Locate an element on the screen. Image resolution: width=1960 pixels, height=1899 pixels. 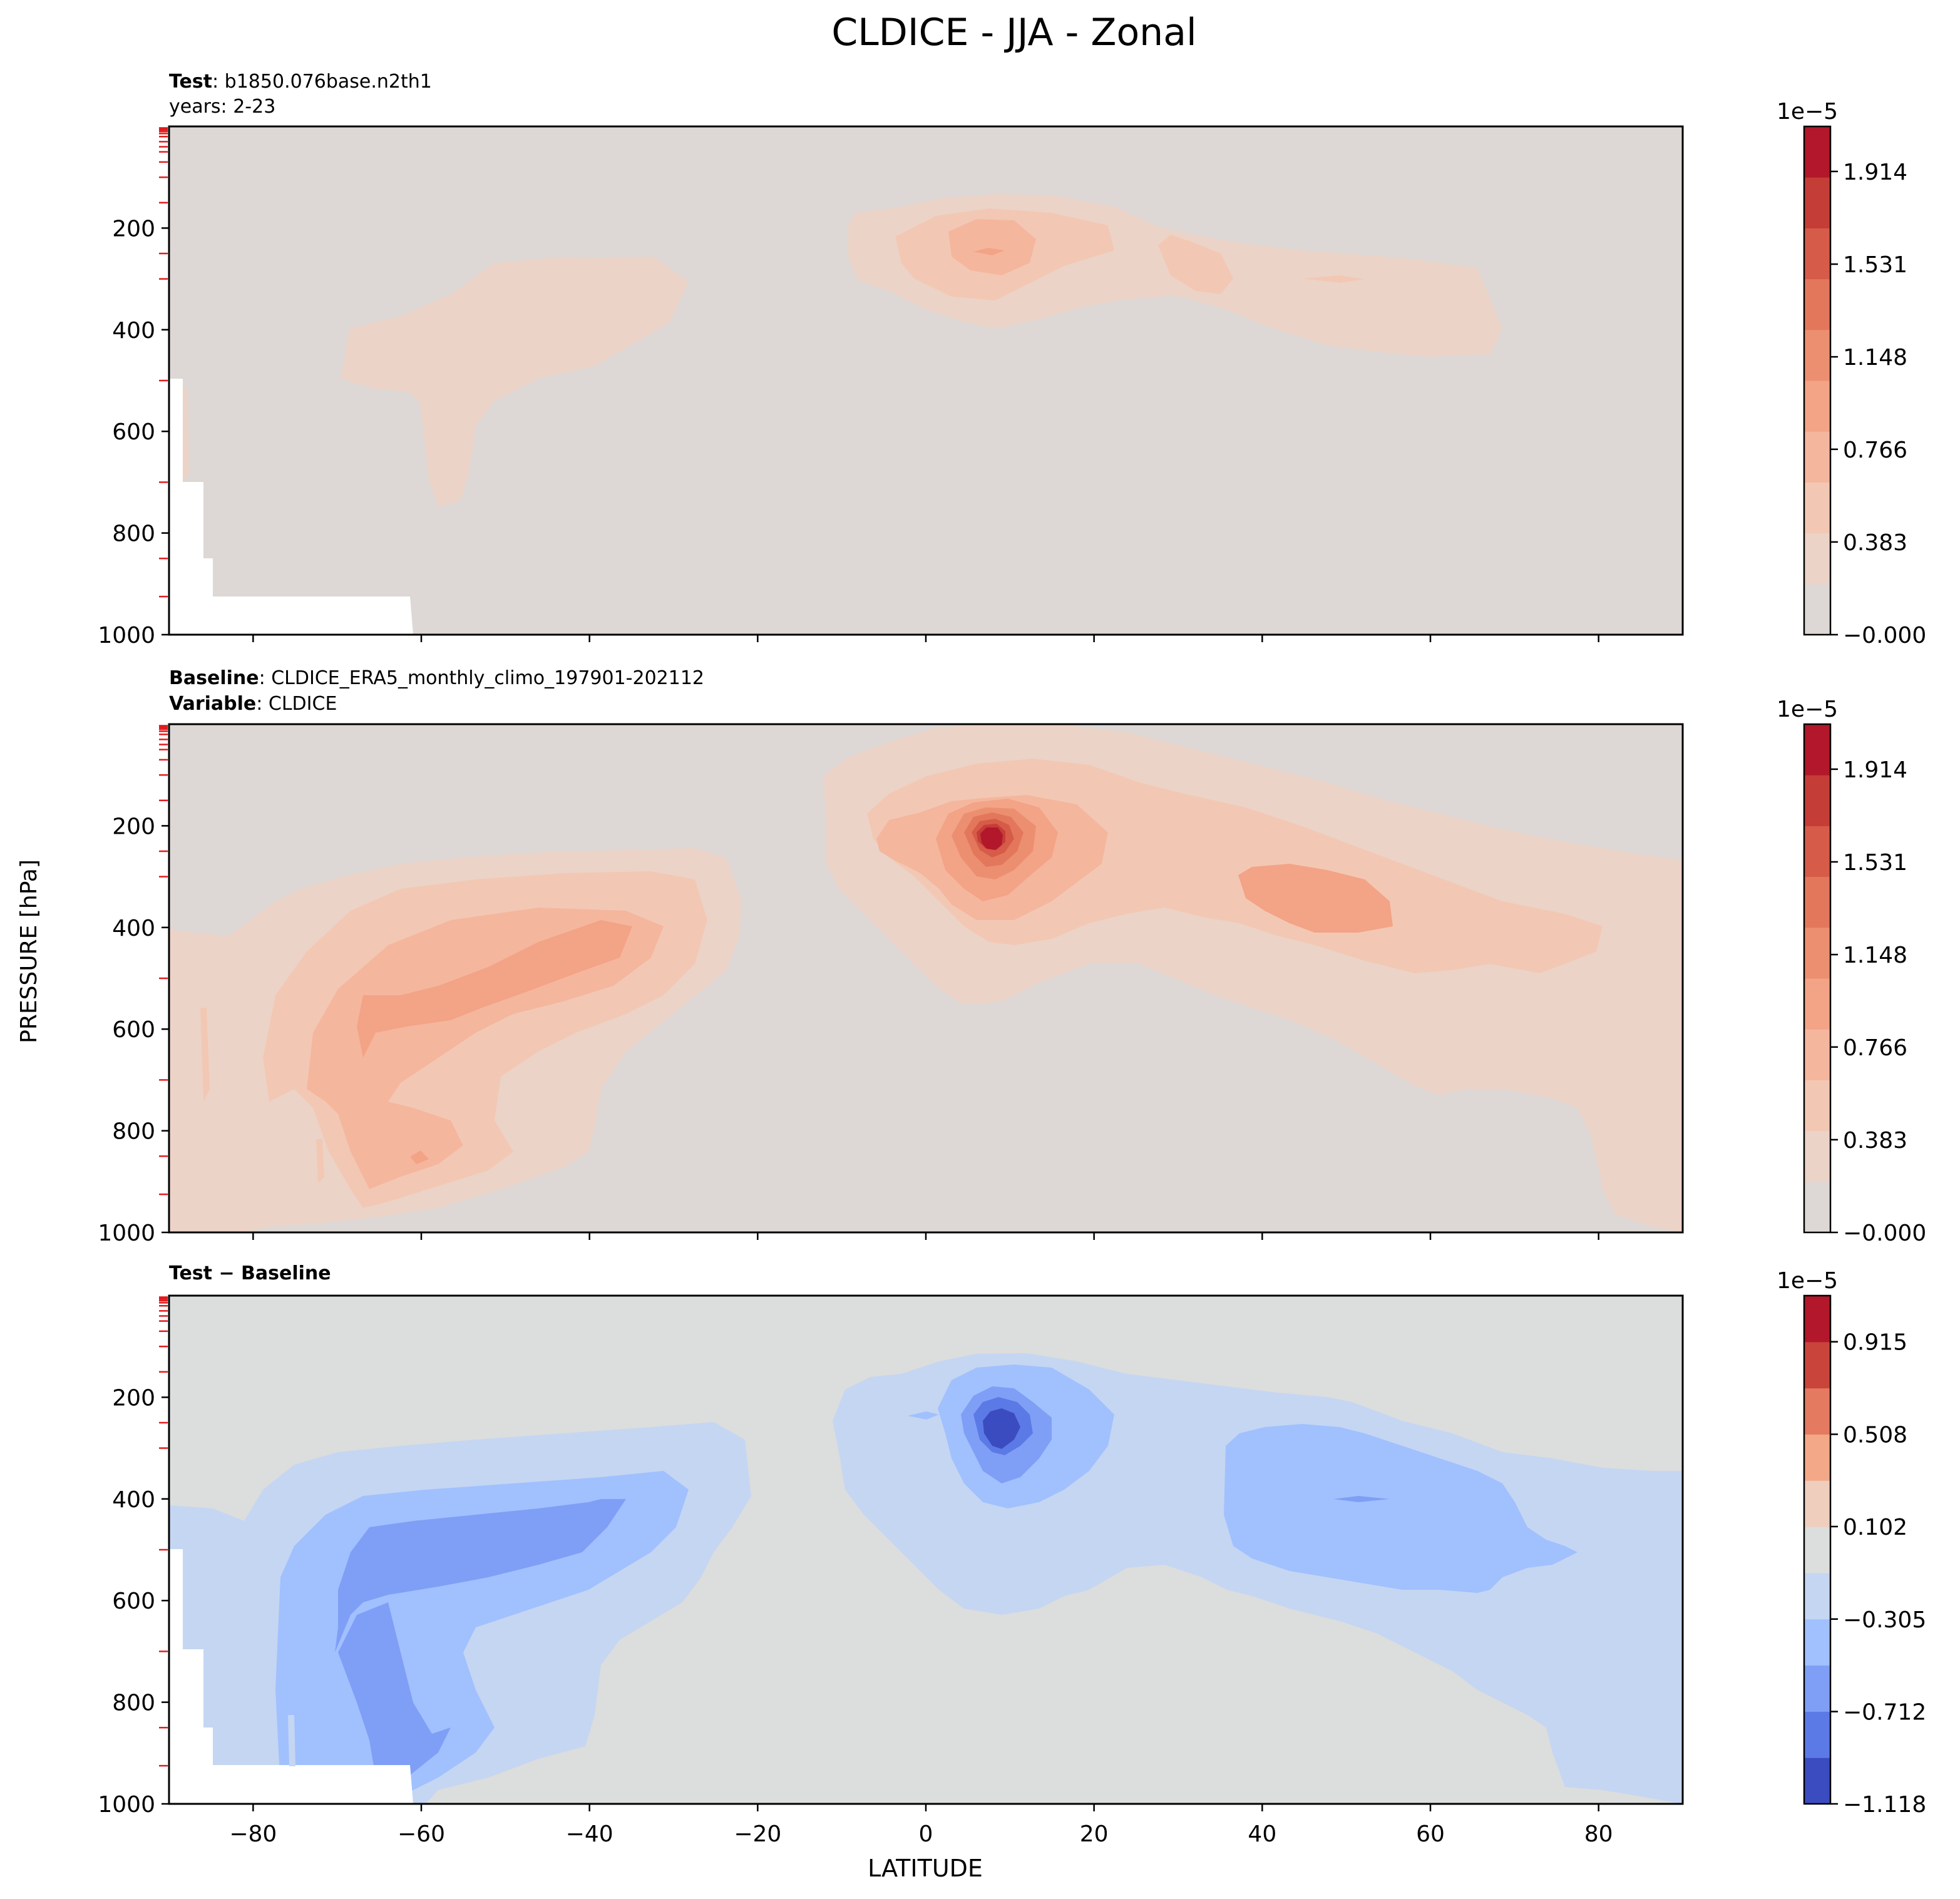
panel-baseline-subtitle-bold: Variable is located at coordinates (212, 704).